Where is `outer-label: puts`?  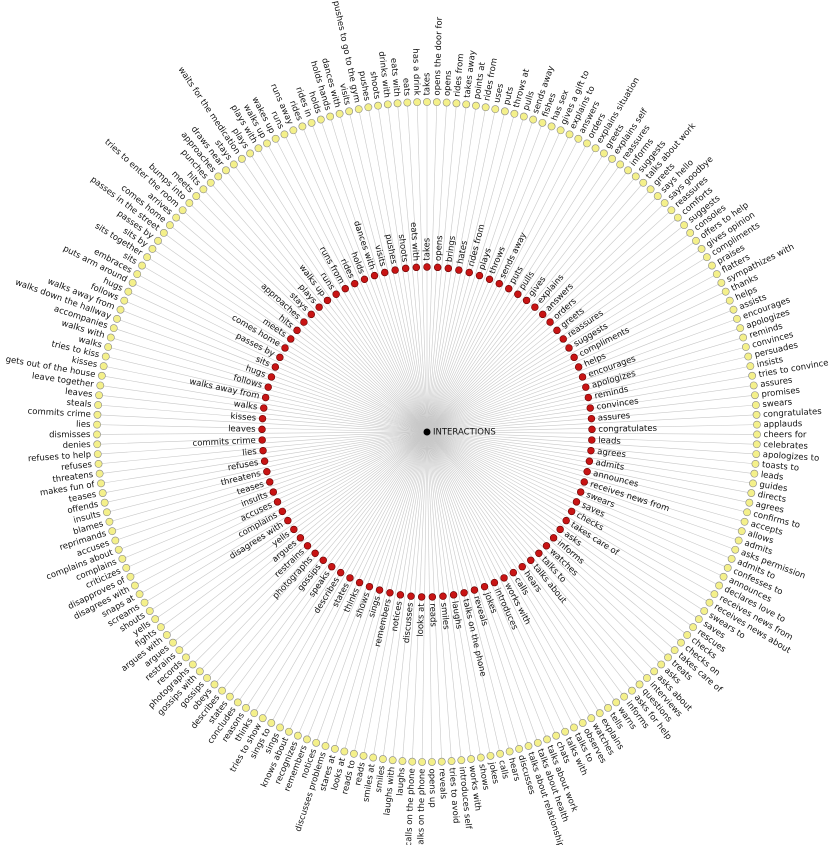
outer-label: puts is located at coordinates (509, 95).